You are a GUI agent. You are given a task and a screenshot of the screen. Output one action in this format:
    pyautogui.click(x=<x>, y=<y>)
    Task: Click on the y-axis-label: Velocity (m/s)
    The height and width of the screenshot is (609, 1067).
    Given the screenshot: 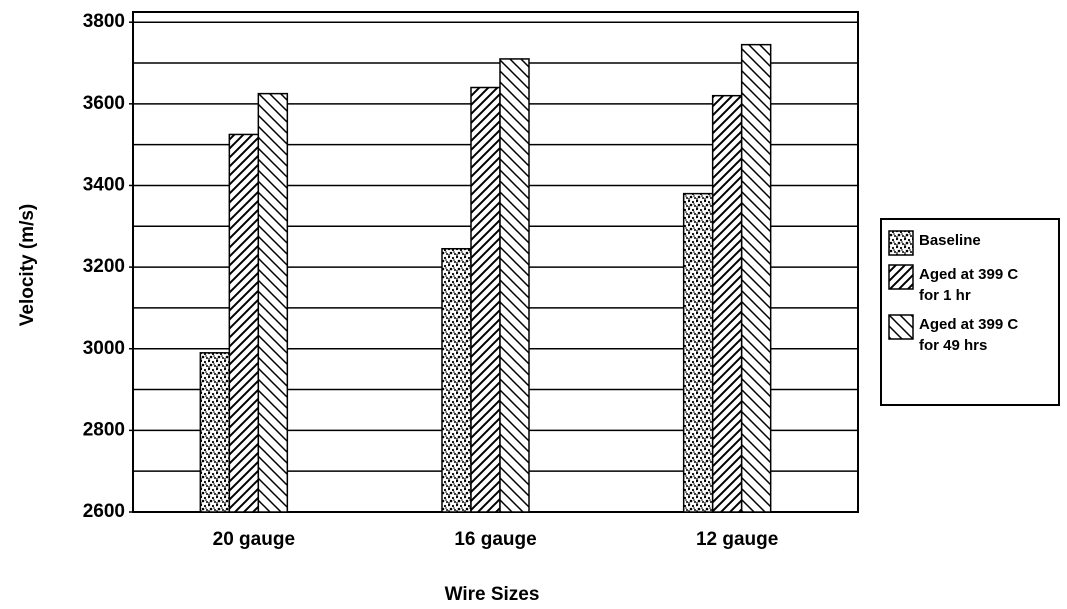 What is the action you would take?
    pyautogui.click(x=27, y=265)
    